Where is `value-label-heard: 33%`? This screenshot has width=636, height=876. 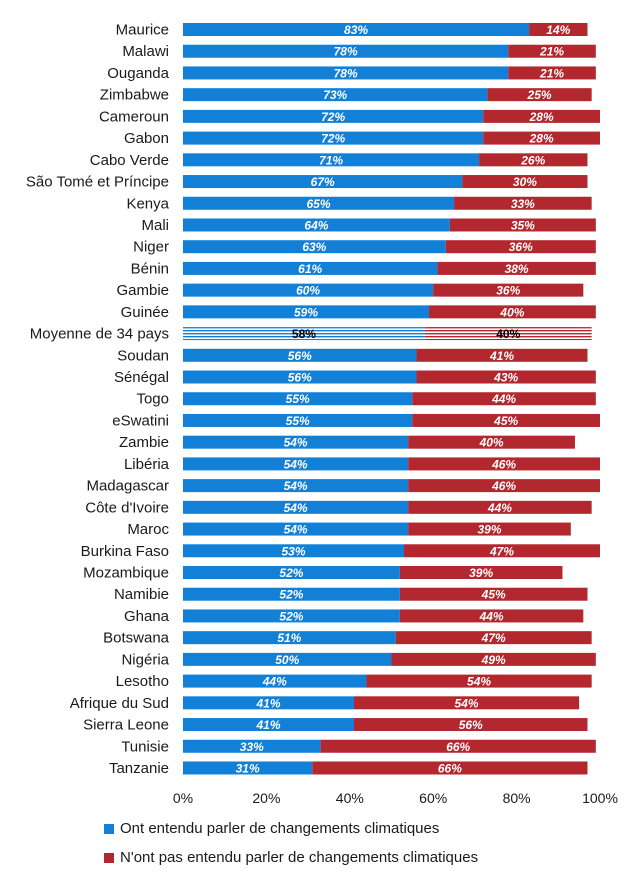 value-label-heard: 33% is located at coordinates (252, 747).